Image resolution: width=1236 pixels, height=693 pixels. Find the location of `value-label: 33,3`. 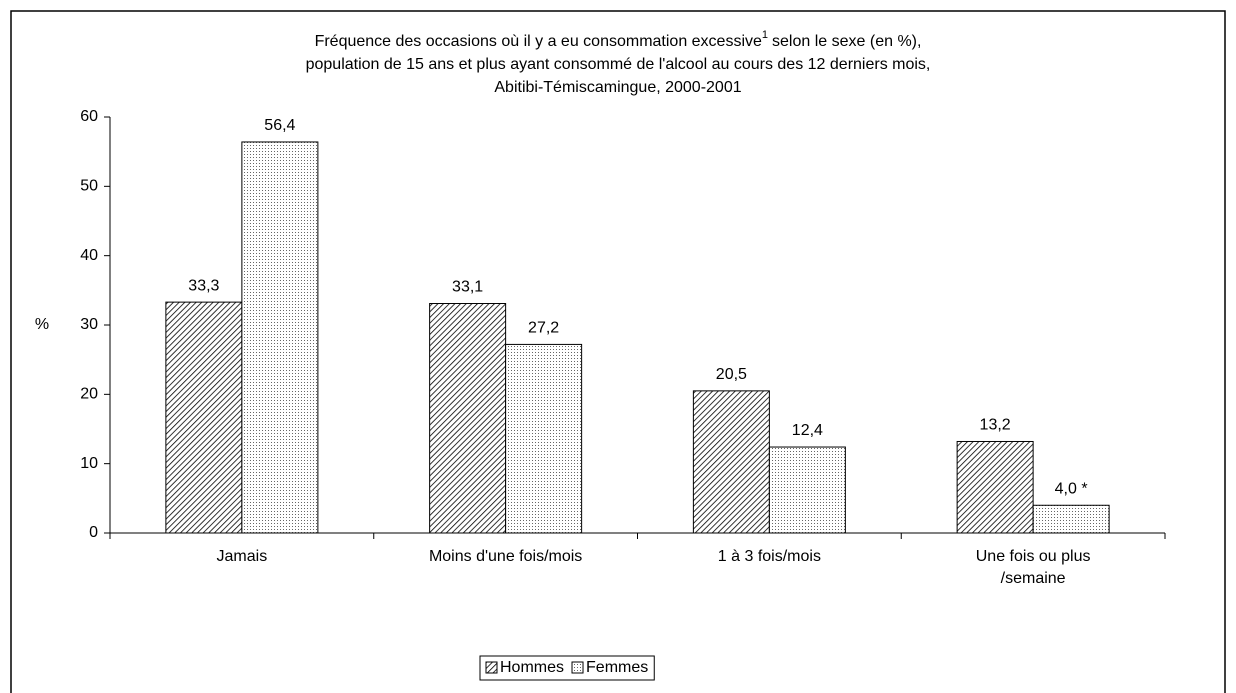

value-label: 33,3 is located at coordinates (203, 285).